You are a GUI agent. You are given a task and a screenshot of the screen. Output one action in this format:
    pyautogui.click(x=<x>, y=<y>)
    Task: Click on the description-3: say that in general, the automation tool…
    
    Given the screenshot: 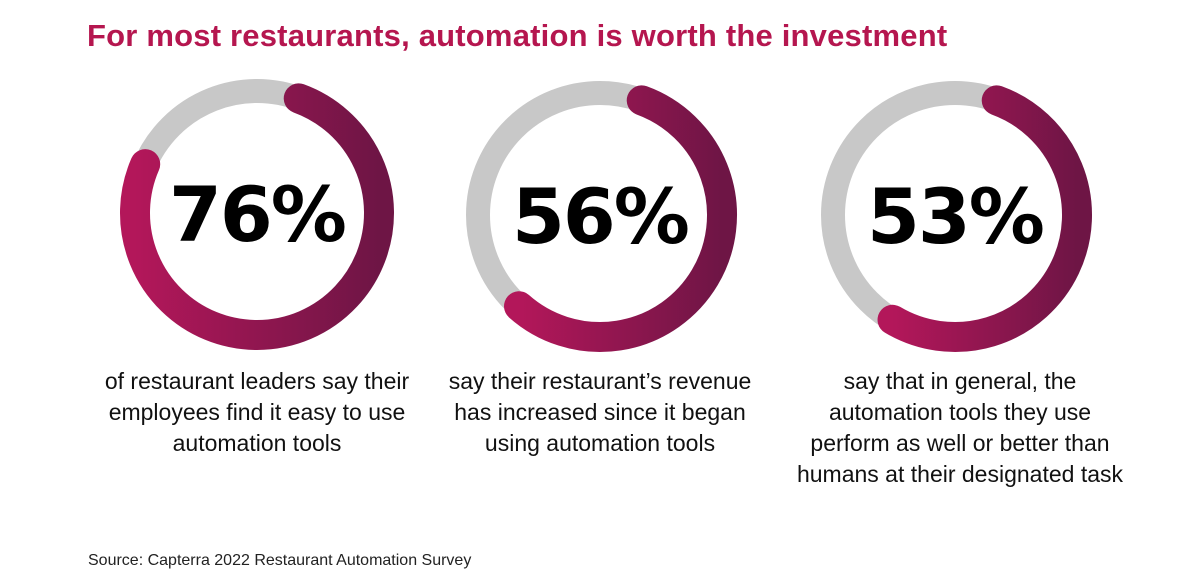 What is the action you would take?
    pyautogui.click(x=960, y=427)
    